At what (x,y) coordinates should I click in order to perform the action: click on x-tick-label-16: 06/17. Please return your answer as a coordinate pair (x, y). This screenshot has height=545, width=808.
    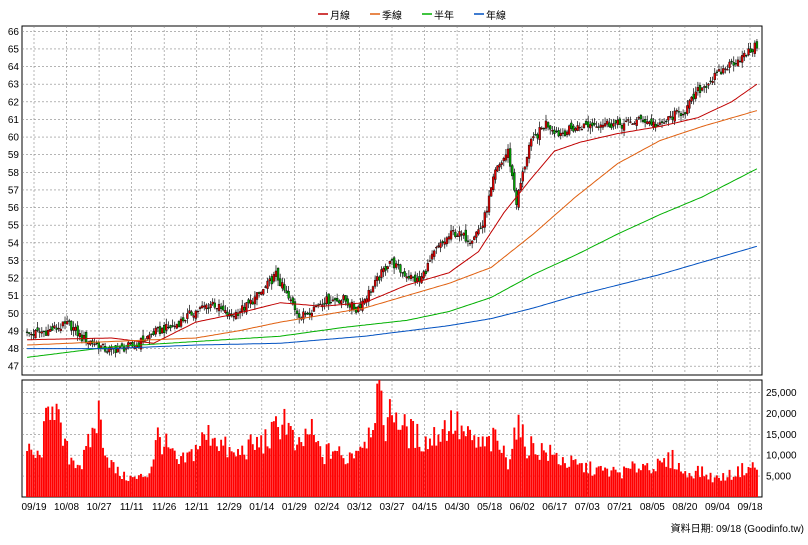
    Looking at the image, I should click on (554, 507).